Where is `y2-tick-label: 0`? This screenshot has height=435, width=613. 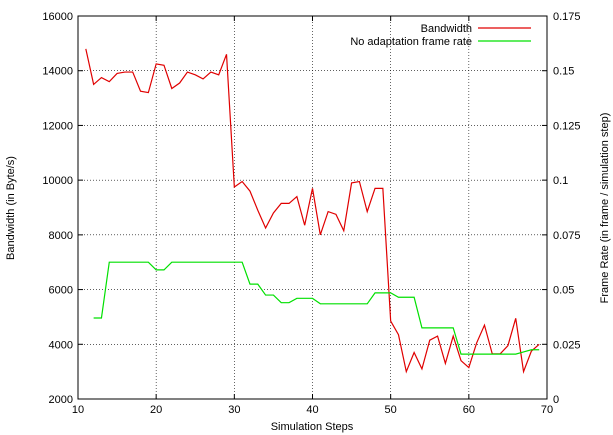 y2-tick-label: 0 is located at coordinates (556, 400).